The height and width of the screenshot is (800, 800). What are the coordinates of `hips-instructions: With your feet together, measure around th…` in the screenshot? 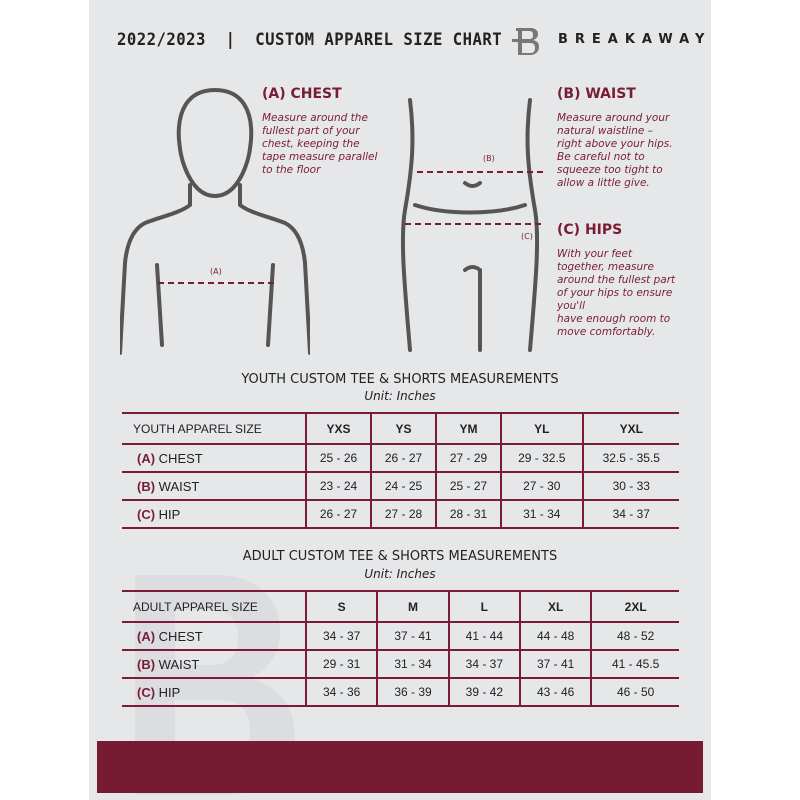 It's located at (616, 293).